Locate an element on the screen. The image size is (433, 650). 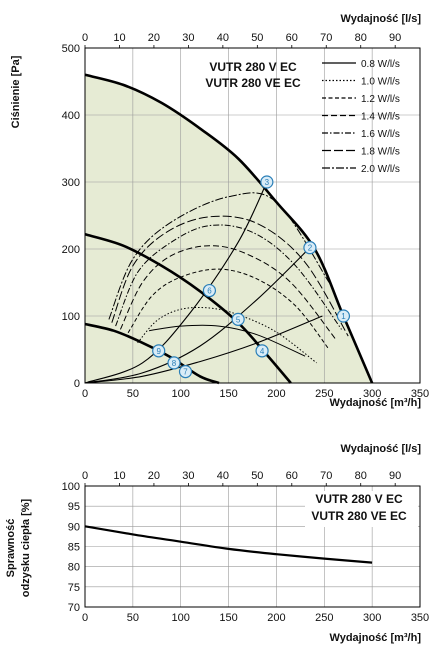
top-axis-label-1: Wydajność [l/s] is located at coordinates (381, 19).